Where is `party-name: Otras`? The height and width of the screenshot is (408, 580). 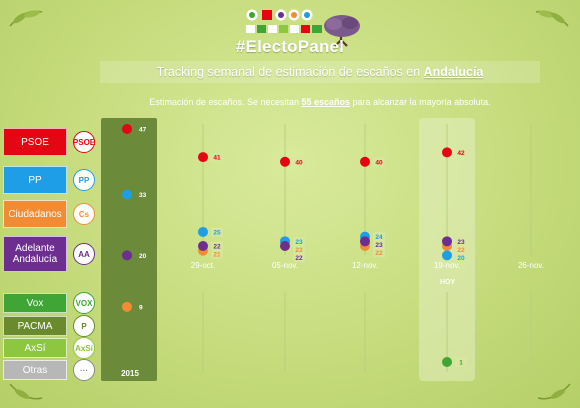
party-name: Otras is located at coordinates (35, 370).